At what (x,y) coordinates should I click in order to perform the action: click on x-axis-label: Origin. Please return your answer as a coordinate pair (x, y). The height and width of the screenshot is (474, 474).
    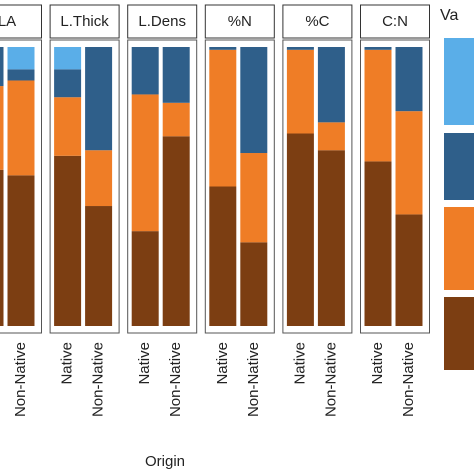
    Looking at the image, I should click on (165, 461).